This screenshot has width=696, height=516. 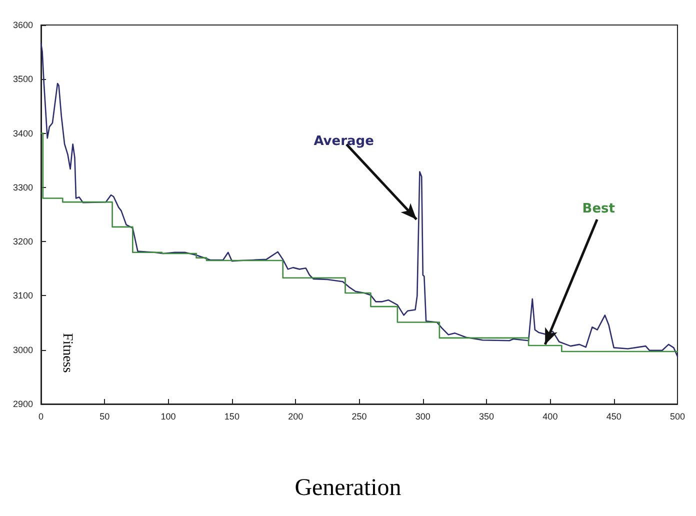 I want to click on y-tick-label: 3200, so click(x=22, y=241).